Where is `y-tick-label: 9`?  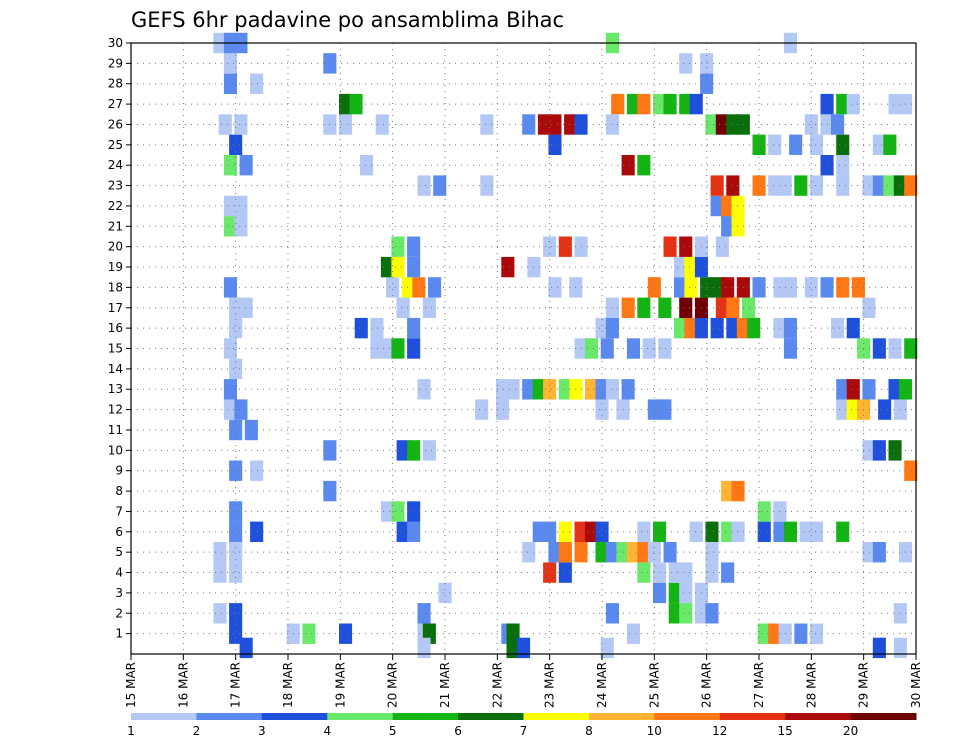 y-tick-label: 9 is located at coordinates (119, 471).